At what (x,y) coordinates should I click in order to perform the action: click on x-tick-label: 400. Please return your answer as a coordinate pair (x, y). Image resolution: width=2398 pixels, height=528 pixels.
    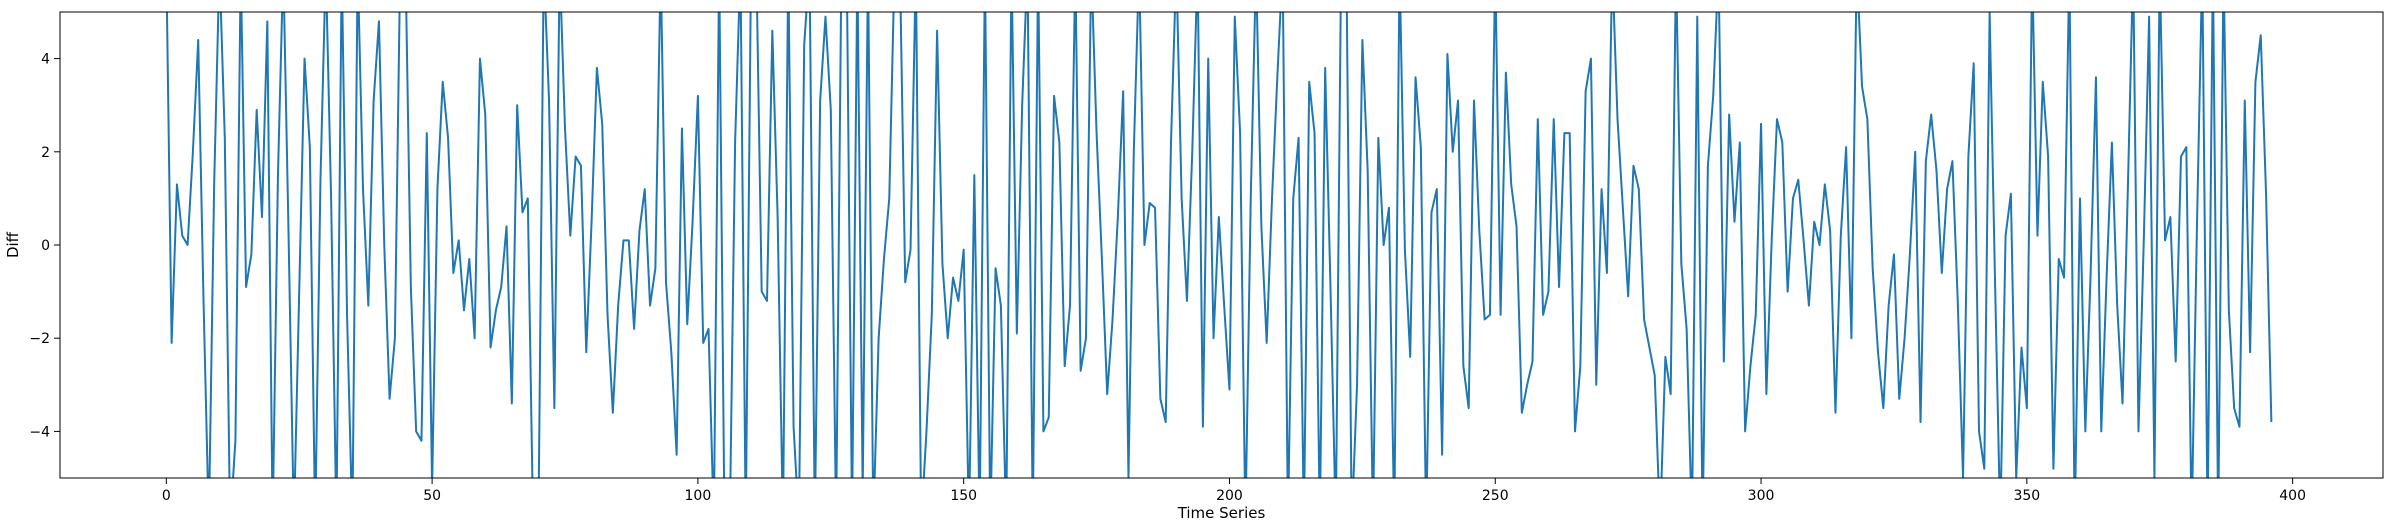
    Looking at the image, I should click on (2292, 496).